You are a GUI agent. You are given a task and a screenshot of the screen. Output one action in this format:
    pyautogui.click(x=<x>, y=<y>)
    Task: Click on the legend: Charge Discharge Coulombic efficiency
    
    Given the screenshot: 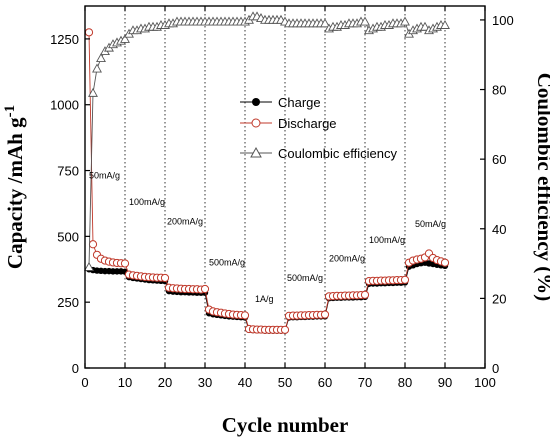 What is the action you would take?
    pyautogui.click(x=318, y=128)
    